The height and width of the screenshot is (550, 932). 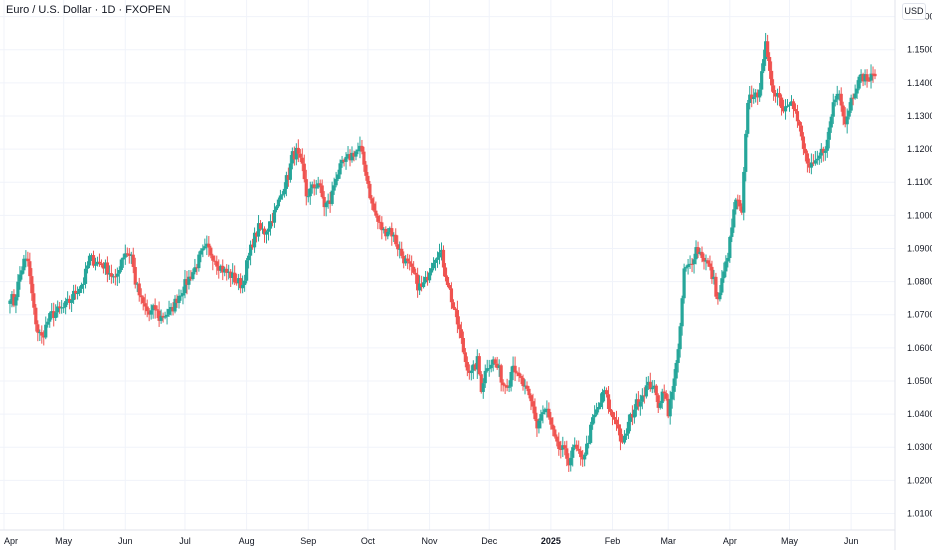 What do you see at coordinates (851, 541) in the screenshot?
I see `time-tick-label: Jun` at bounding box center [851, 541].